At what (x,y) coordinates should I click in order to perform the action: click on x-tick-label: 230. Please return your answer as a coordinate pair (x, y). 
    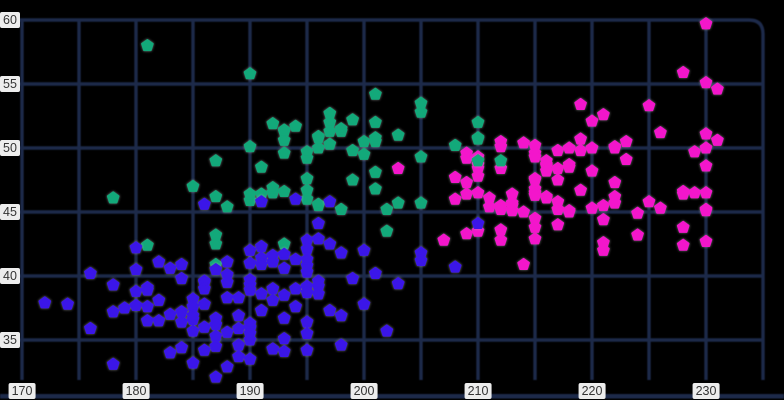
    Looking at the image, I should click on (706, 391).